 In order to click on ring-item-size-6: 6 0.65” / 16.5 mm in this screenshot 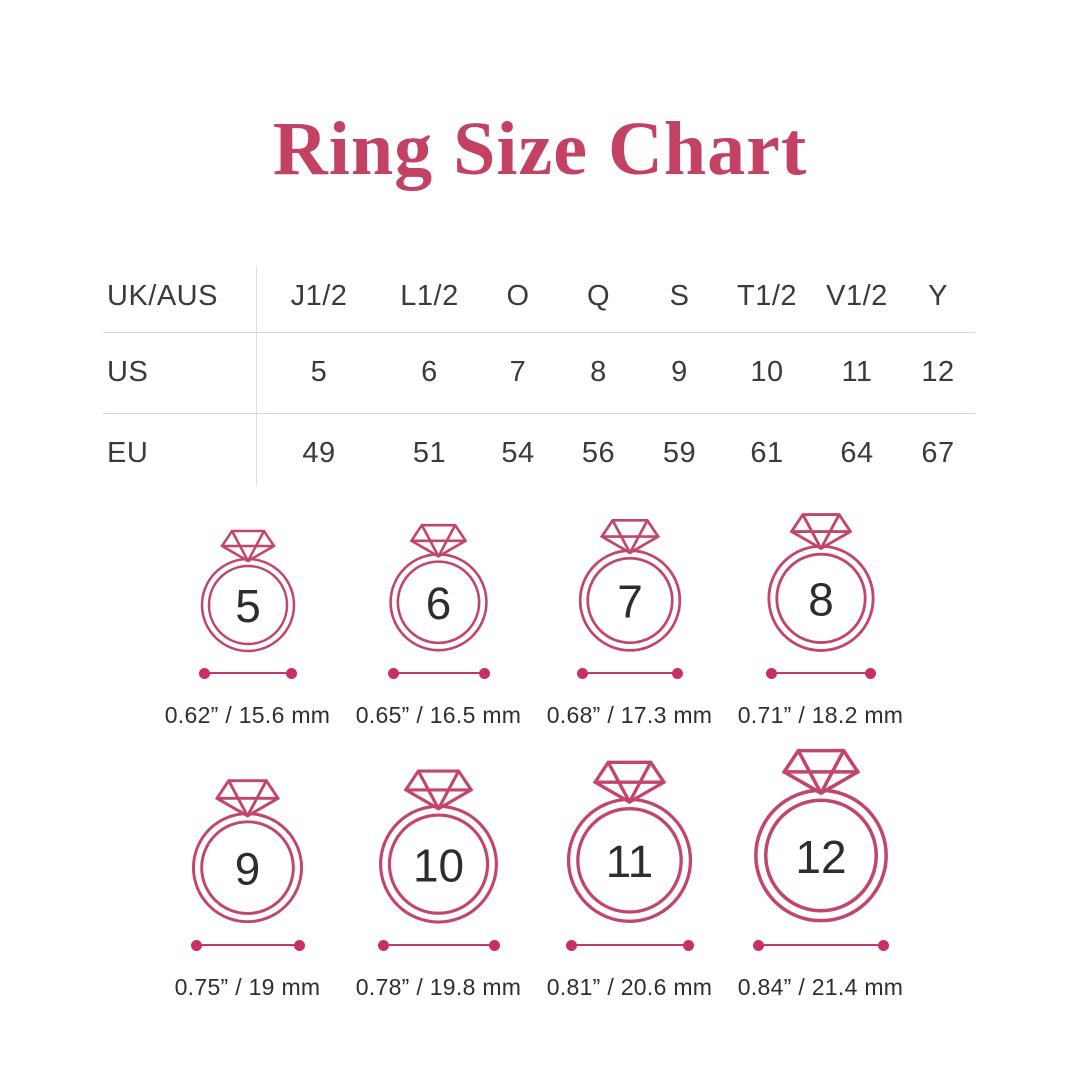, I will do `click(438, 618)`.